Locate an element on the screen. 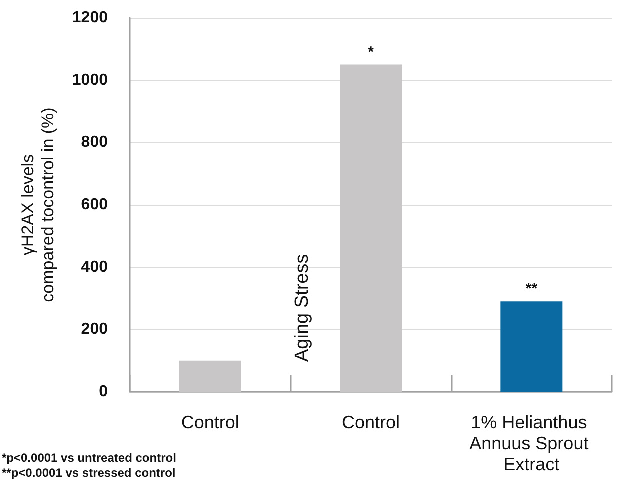 Image resolution: width=617 pixels, height=483 pixels. y-axis-title: γH2AX levels compared tocontrol in (%) is located at coordinates (38, 205).